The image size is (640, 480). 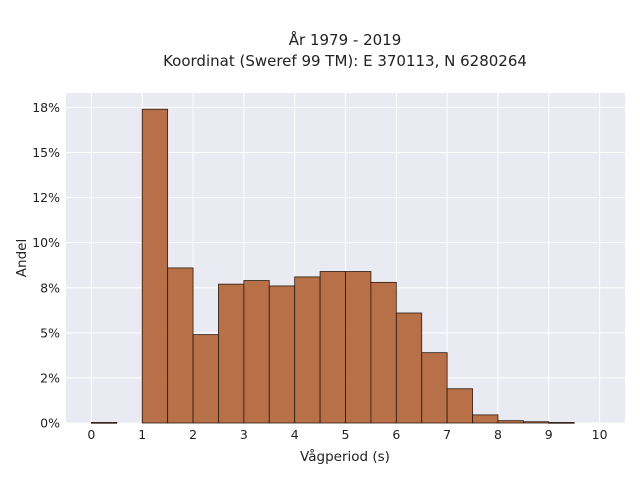 I want to click on x-tick-label-7: 7, so click(x=447, y=434).